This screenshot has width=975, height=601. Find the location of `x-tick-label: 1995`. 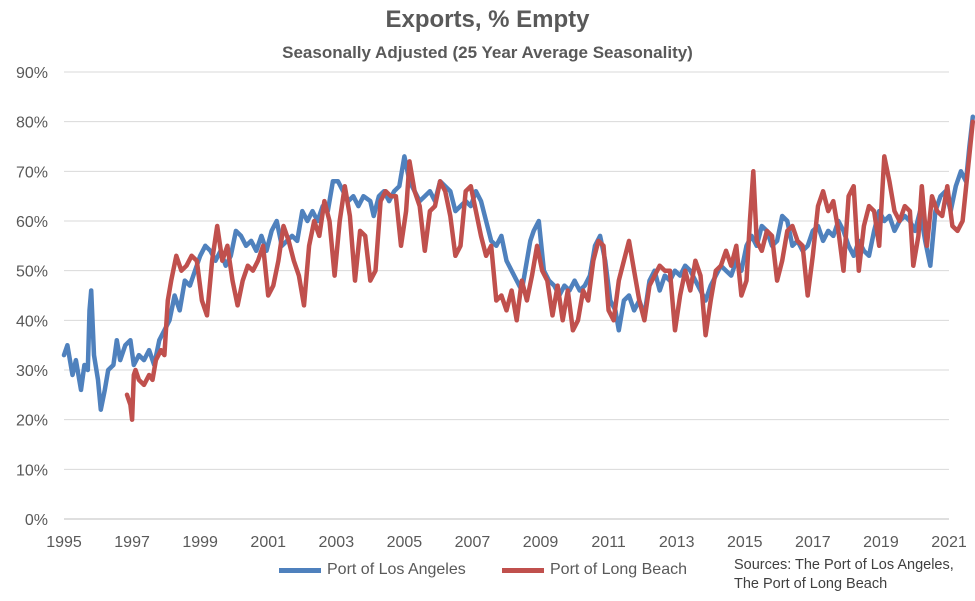

x-tick-label: 1995 is located at coordinates (64, 542).